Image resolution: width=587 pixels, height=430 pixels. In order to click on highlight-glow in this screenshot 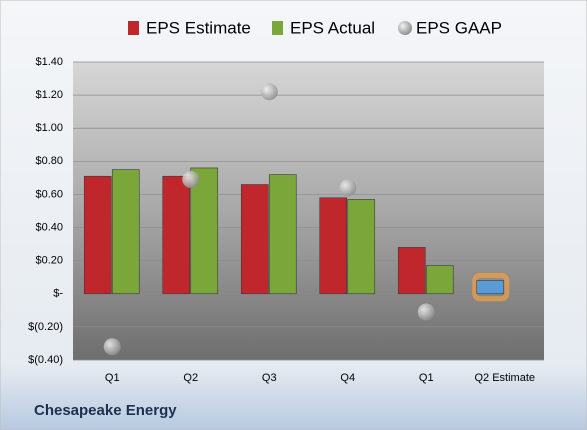, I will do `click(491, 287)`.